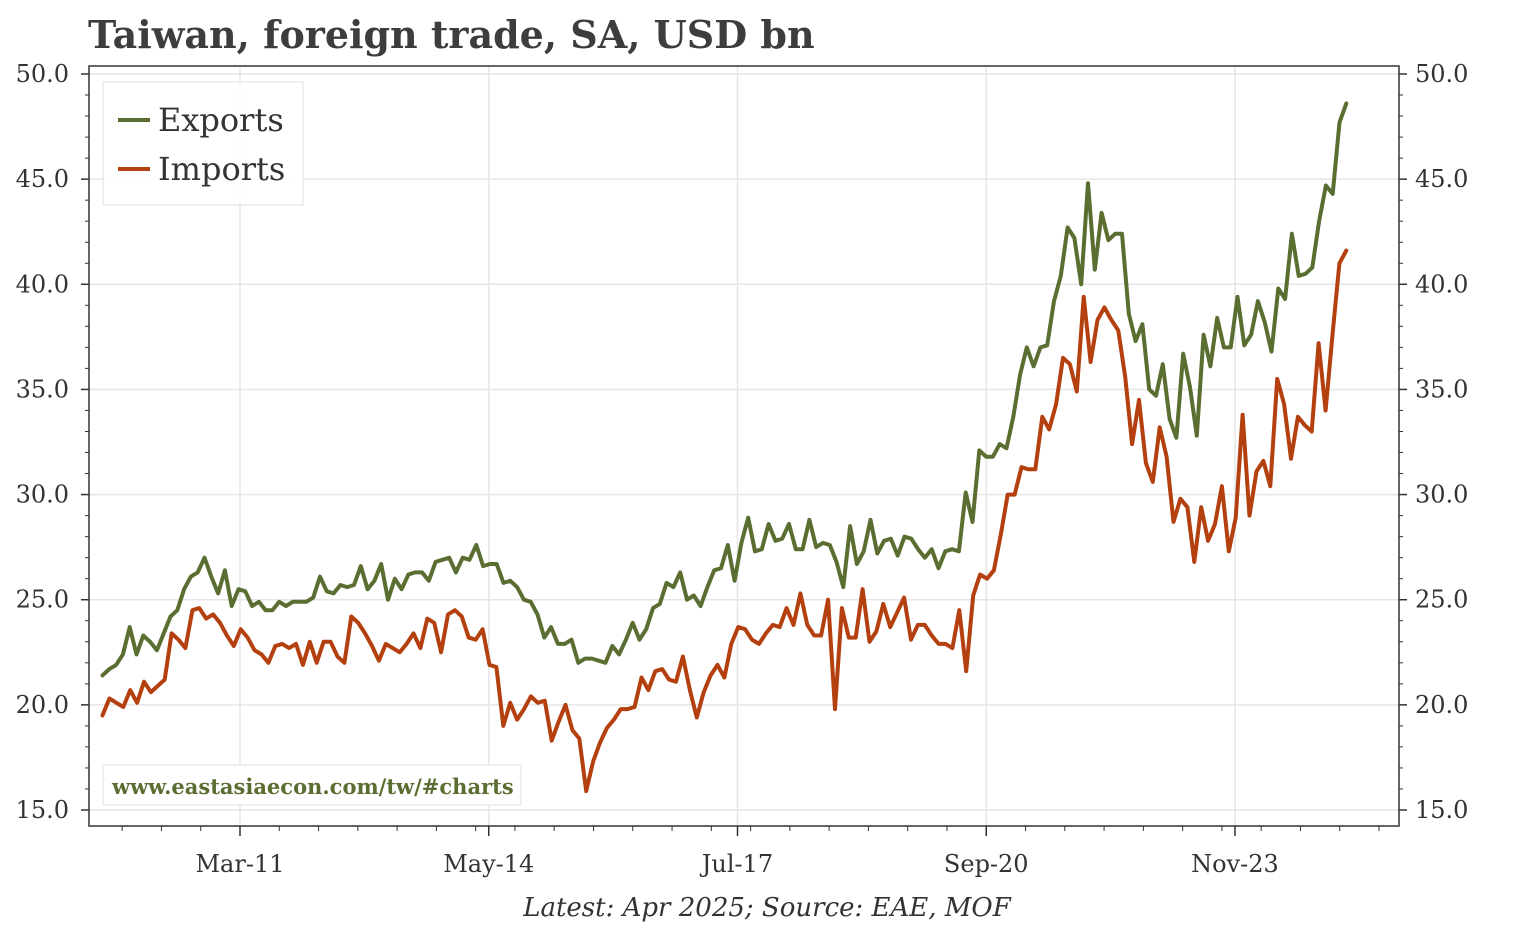  I want to click on watermark-box, so click(312, 785).